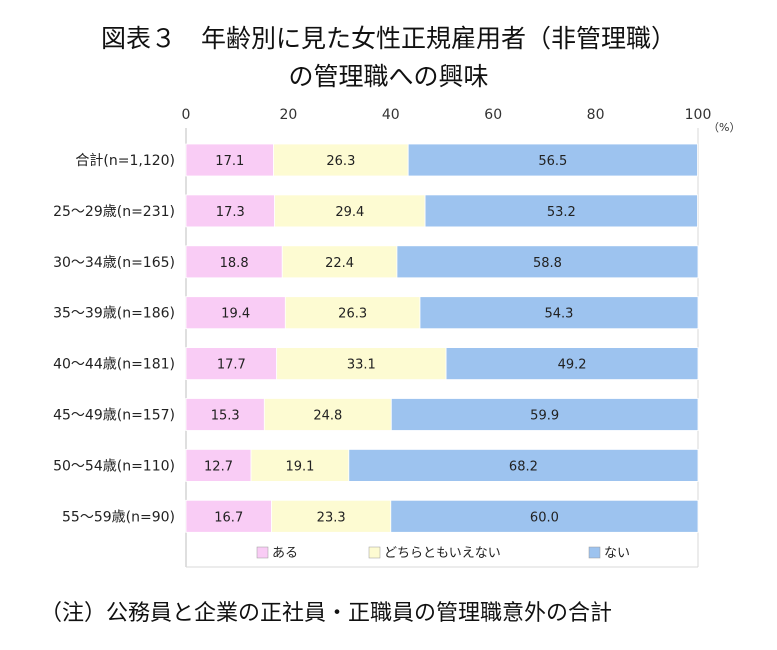 The height and width of the screenshot is (650, 777). I want to click on data-label: 12.7, so click(218, 466).